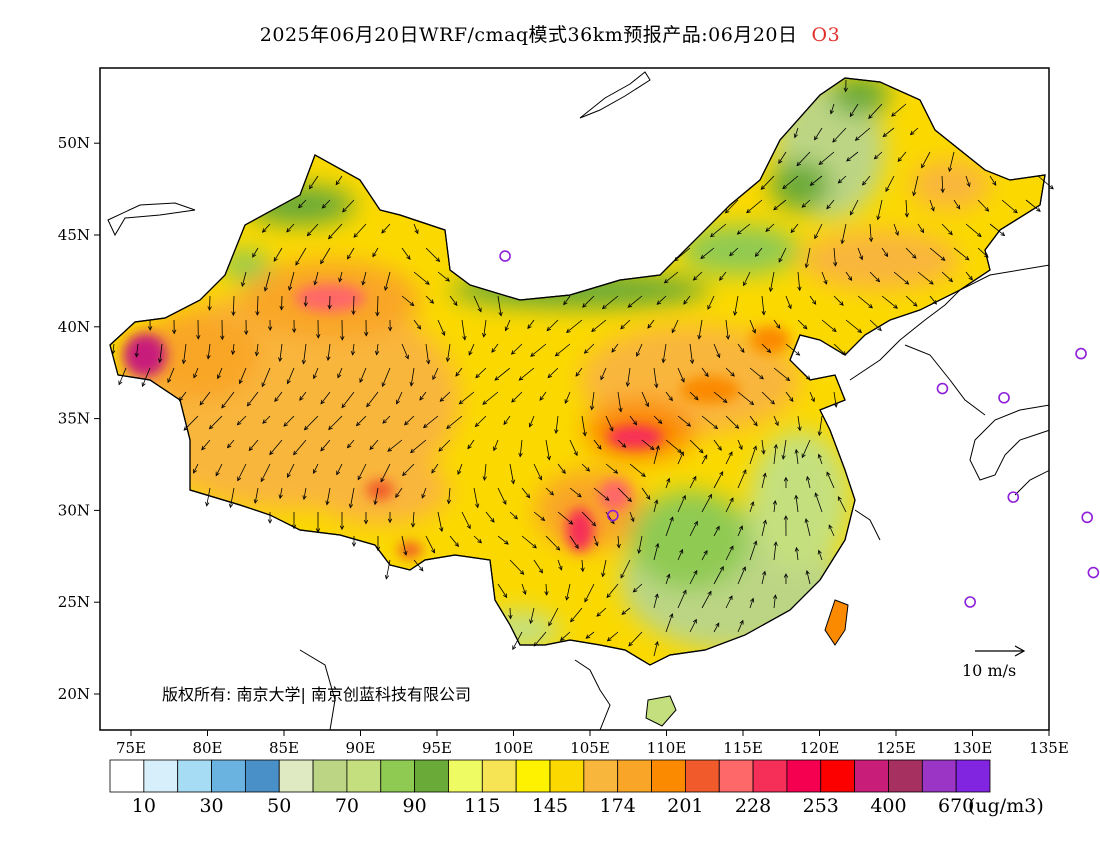 The width and height of the screenshot is (1100, 850). I want to click on lon-tick-label: 105E, so click(590, 748).